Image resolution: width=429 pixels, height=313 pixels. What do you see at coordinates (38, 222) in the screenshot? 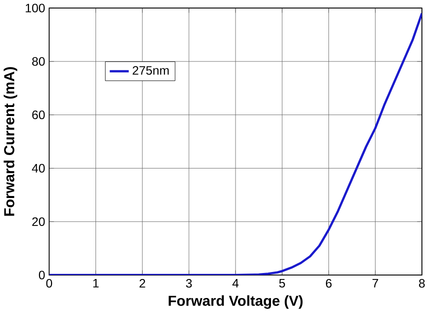
I see `y-tick-label: 20` at bounding box center [38, 222].